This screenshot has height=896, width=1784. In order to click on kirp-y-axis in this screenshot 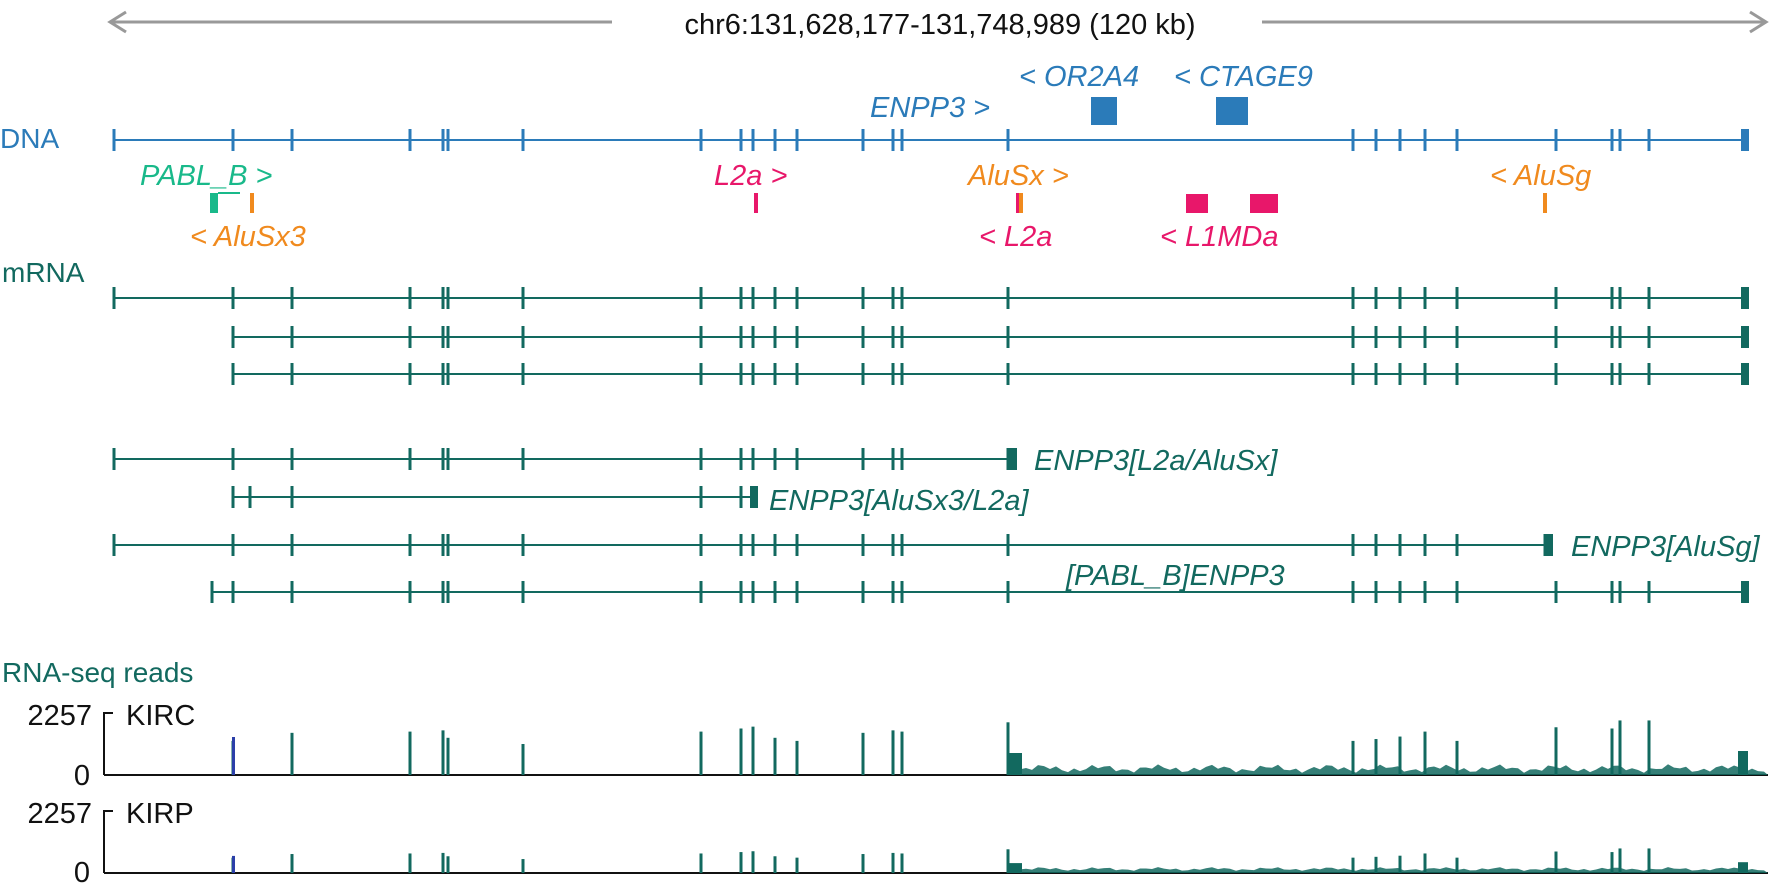, I will do `click(108, 841)`.